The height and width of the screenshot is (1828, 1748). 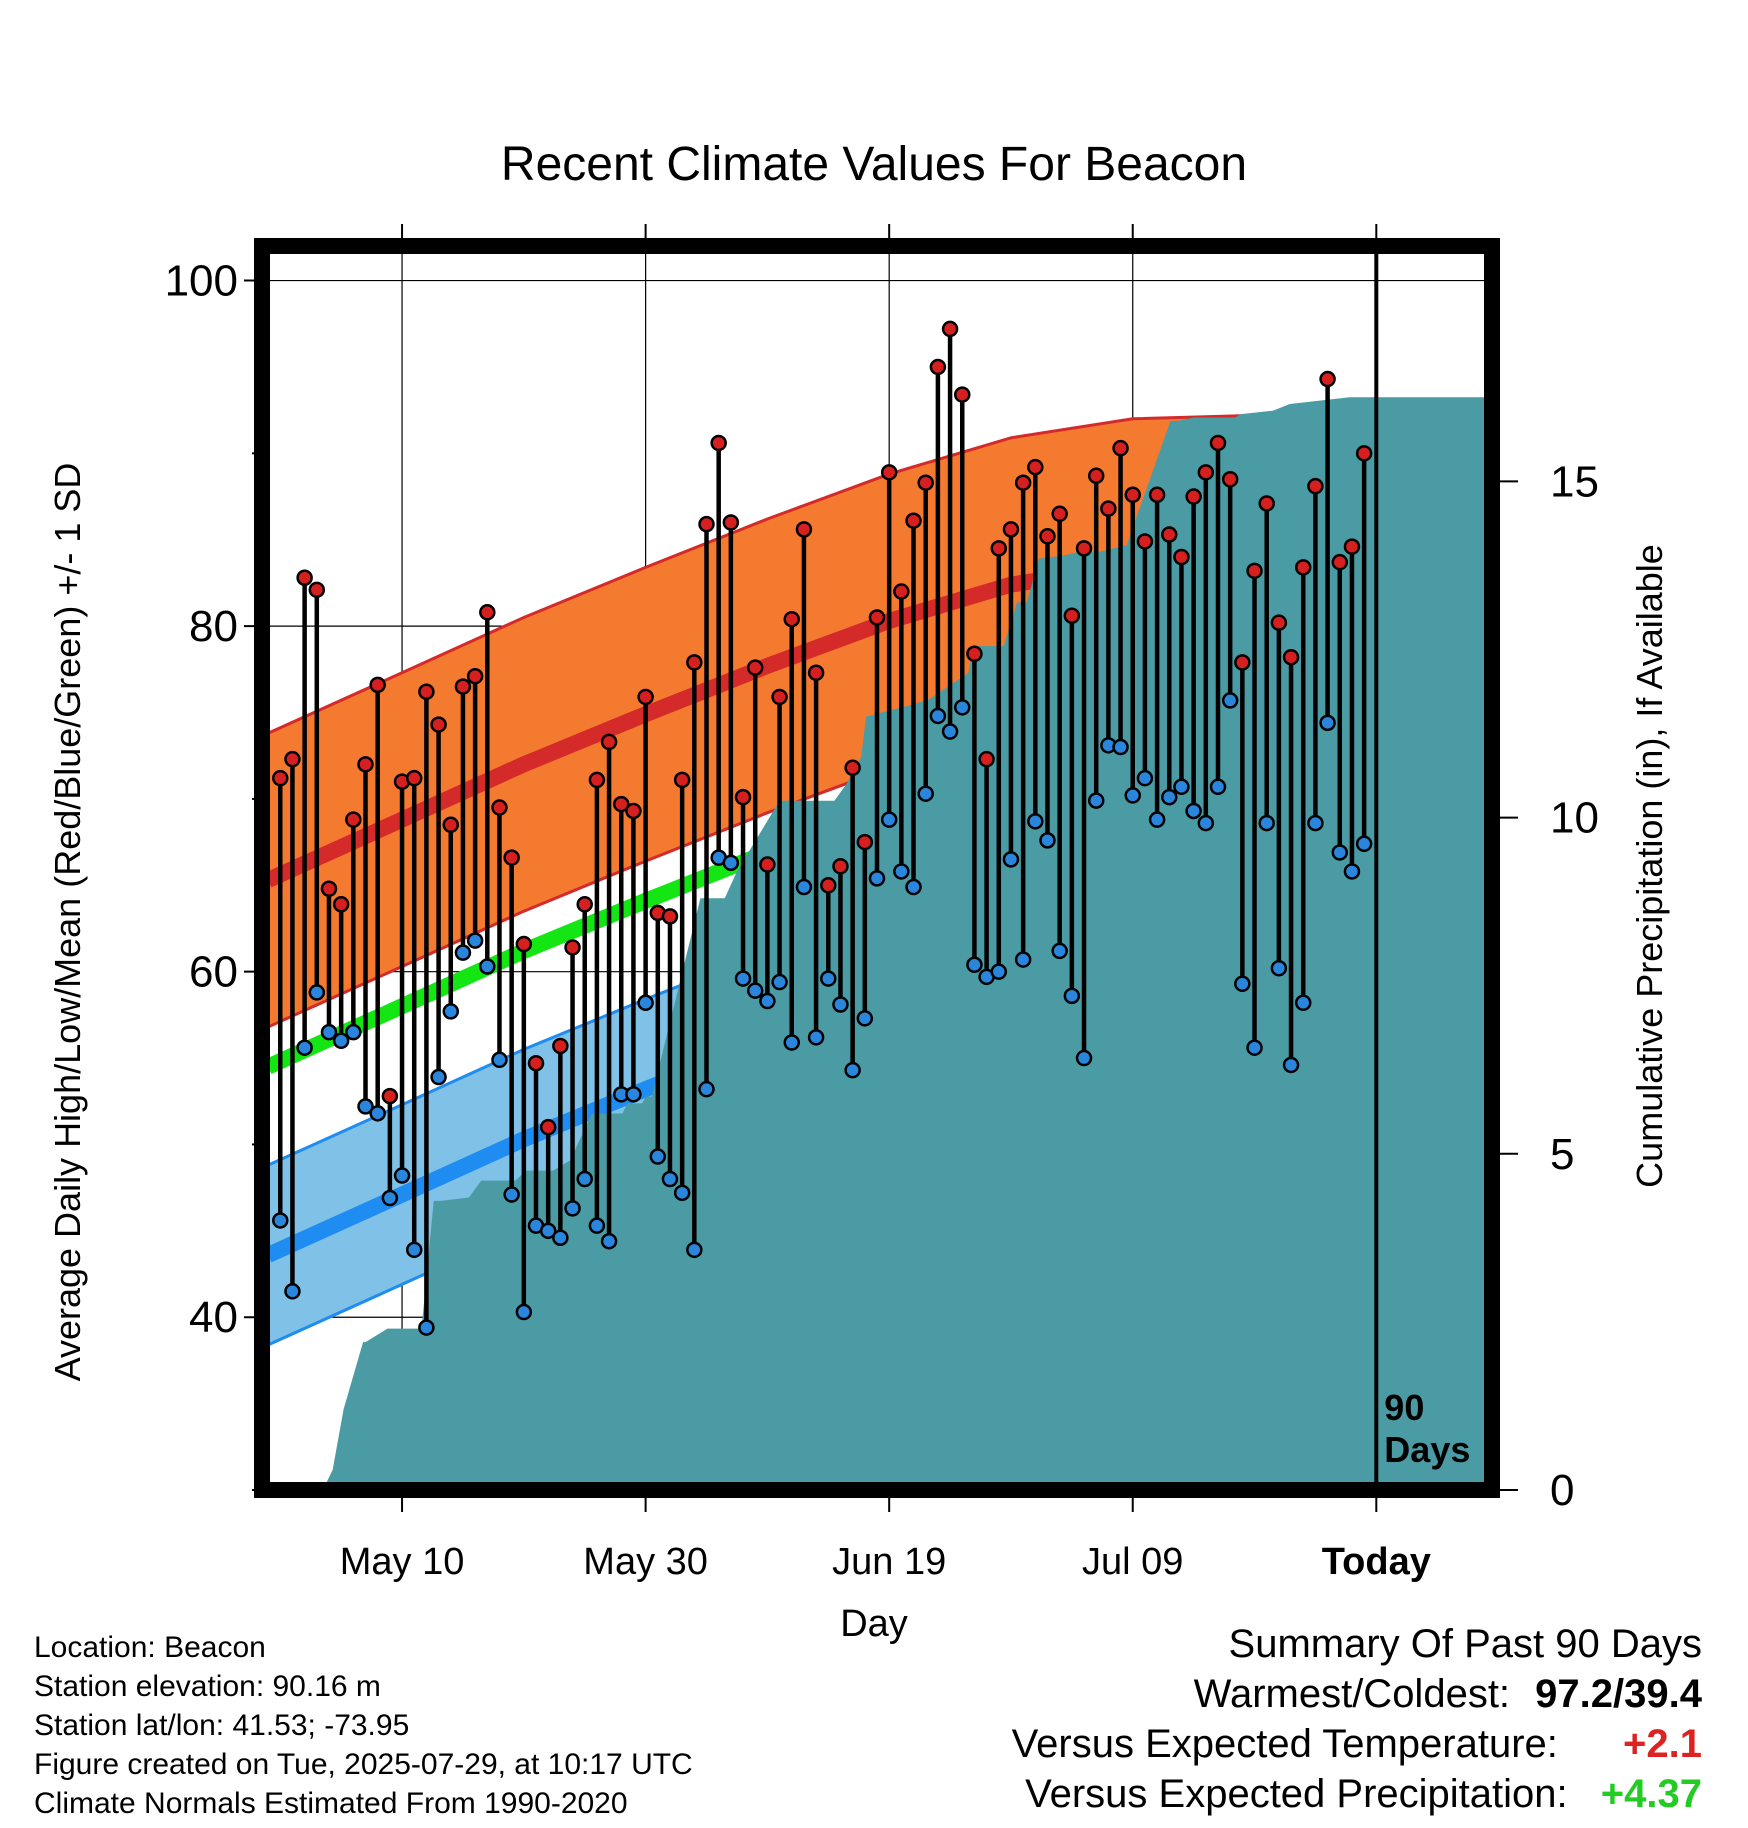 I want to click on temperature-value: +2.1, so click(x=1662, y=1744).